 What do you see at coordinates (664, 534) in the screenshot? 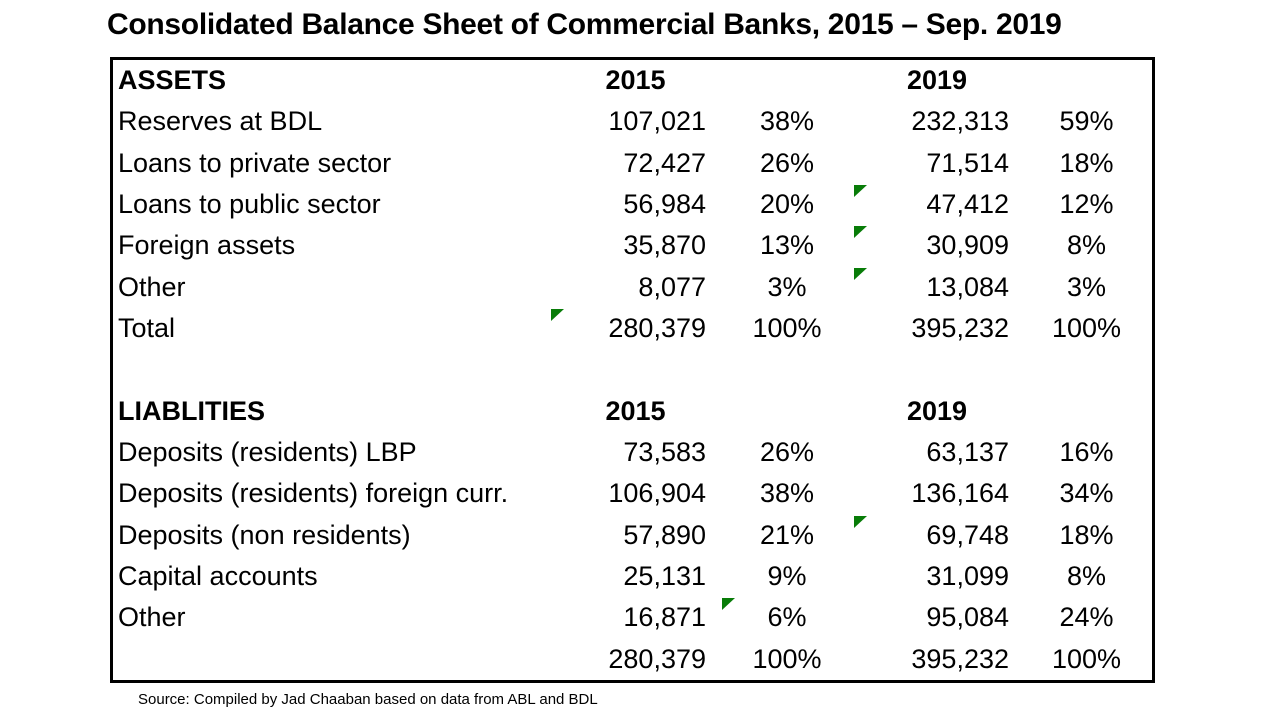
I see `cell-2015-value: 57,890` at bounding box center [664, 534].